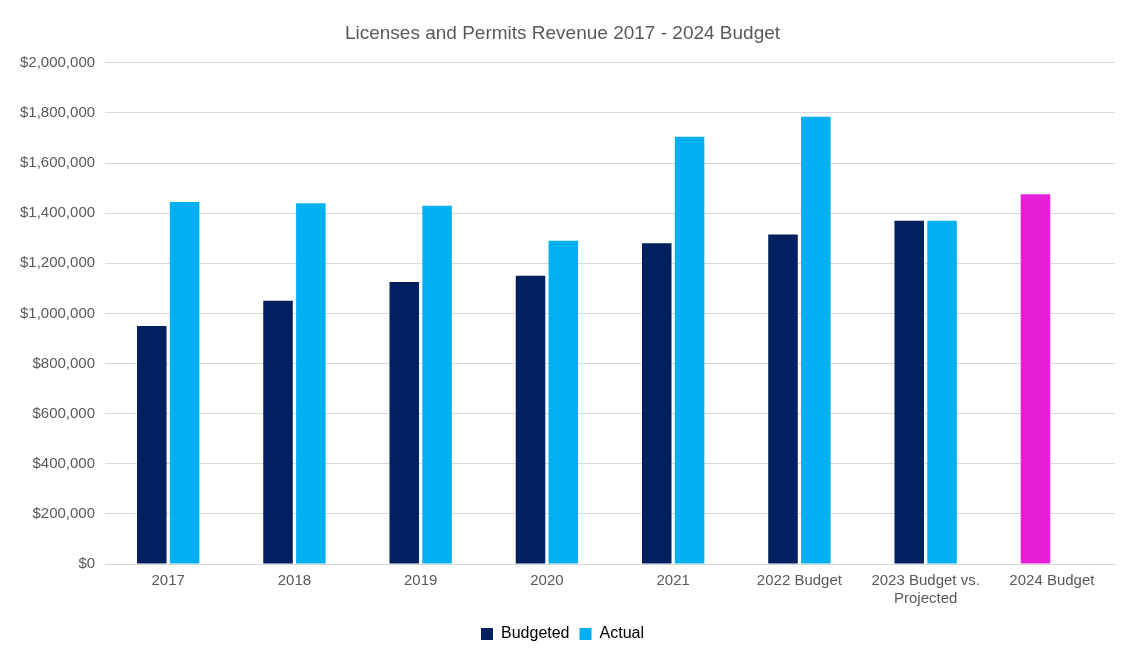 This screenshot has width=1125, height=658. I want to click on x-tick-label: 2023 Budget vs. Projected, so click(925, 589).